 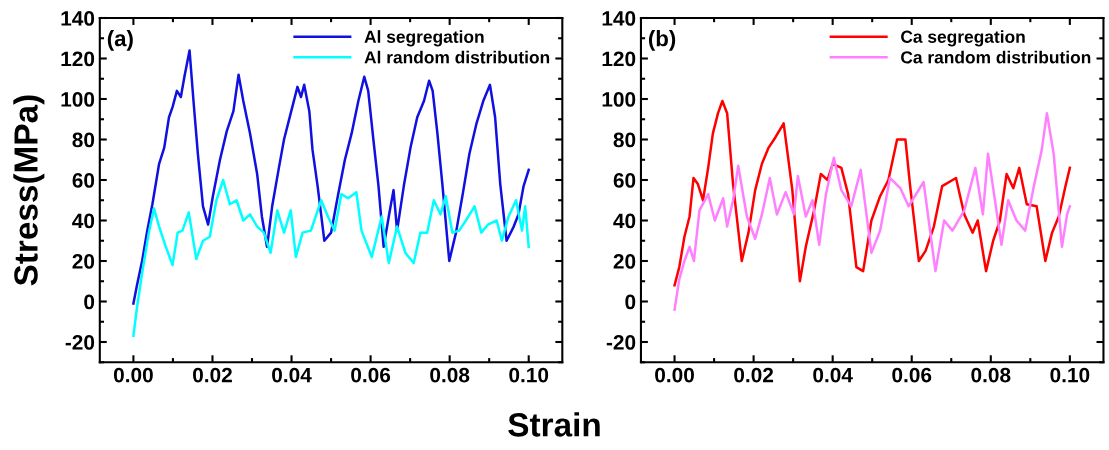 I want to click on y-axis-title: Stress(MPa), so click(x=29, y=190).